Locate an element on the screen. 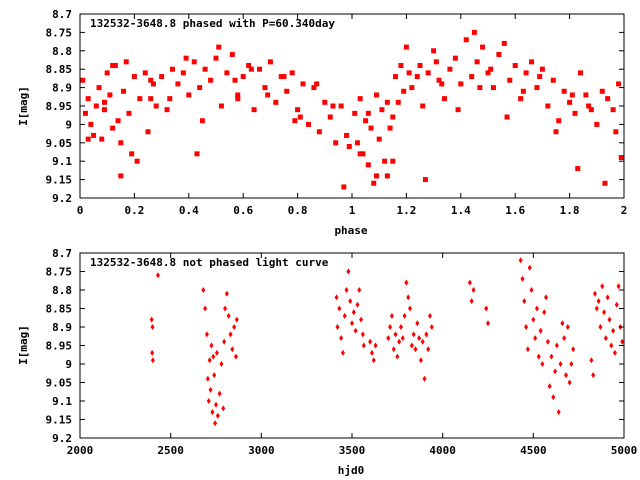 The width and height of the screenshot is (640, 480). phased-x-tick-label: 0.6 is located at coordinates (243, 210).